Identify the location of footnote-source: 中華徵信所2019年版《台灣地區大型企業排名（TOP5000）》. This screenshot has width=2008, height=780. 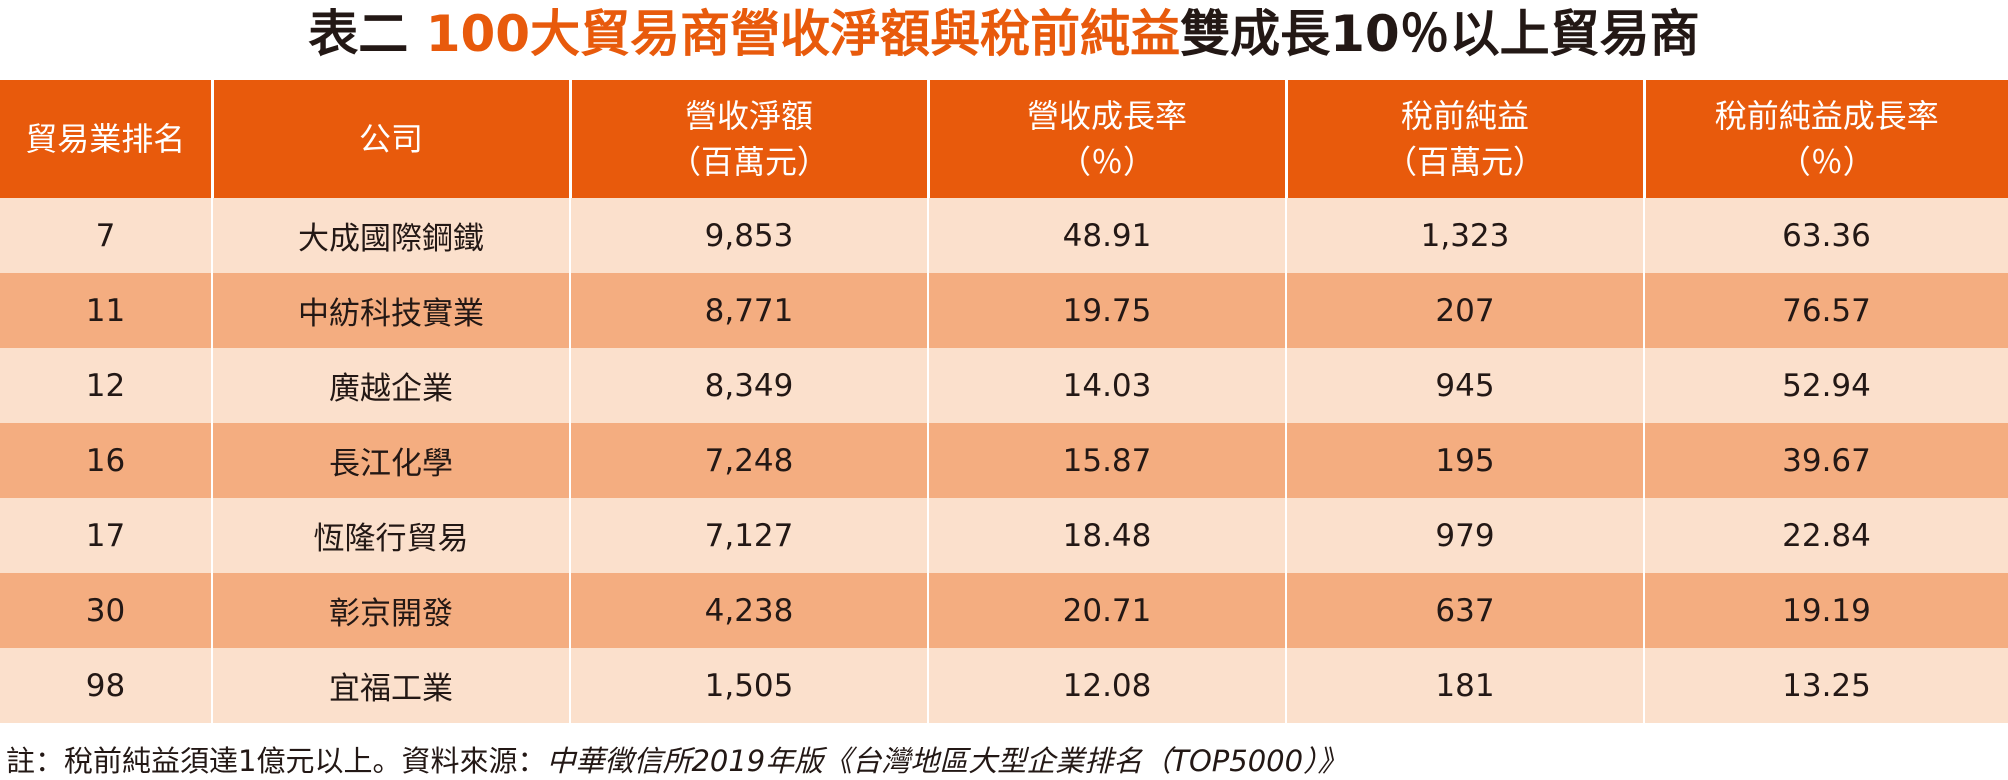
(946, 761).